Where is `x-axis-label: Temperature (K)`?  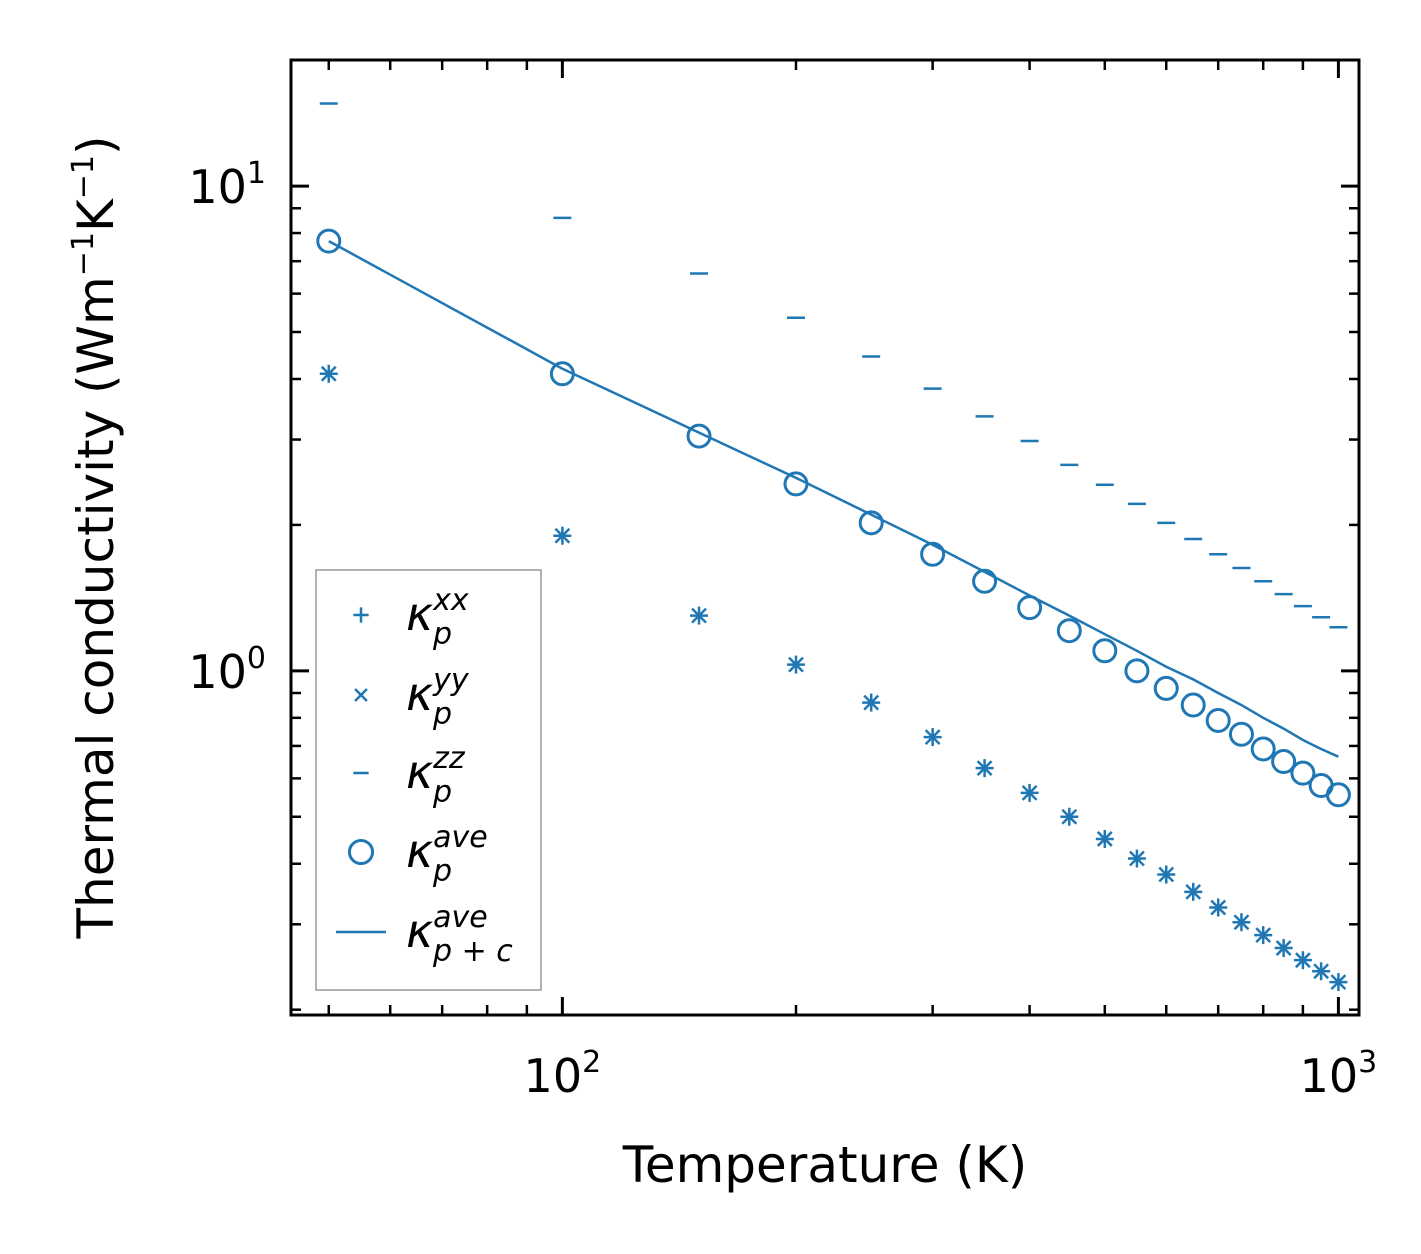 x-axis-label: Temperature (K) is located at coordinates (824, 1165).